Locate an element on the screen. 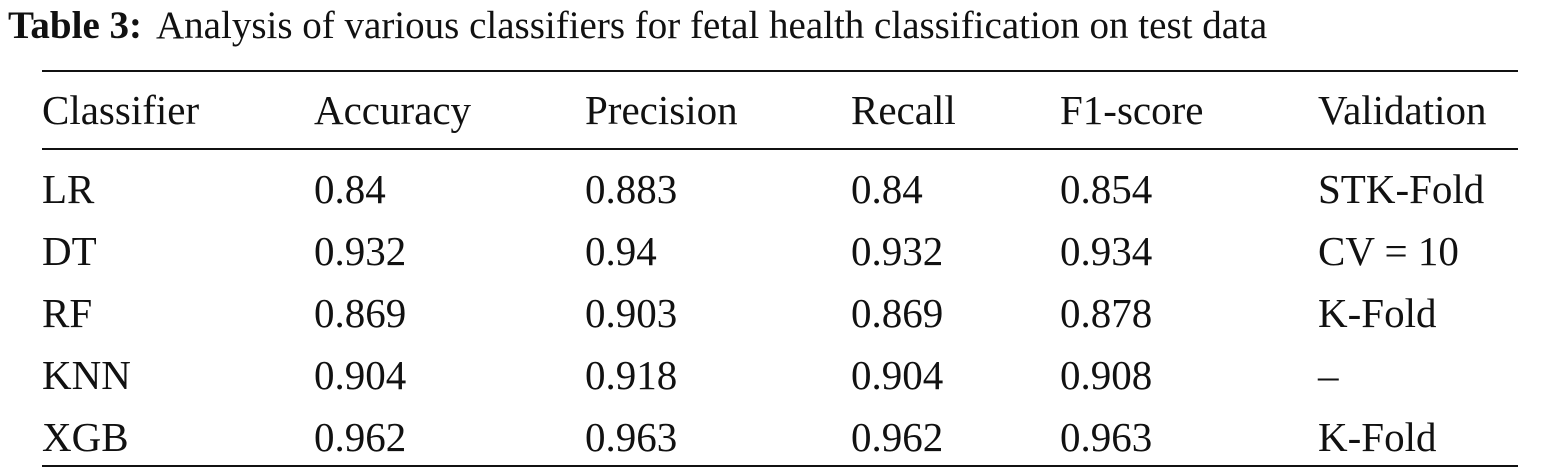  cell-accuracy: 0.962 is located at coordinates (360, 437).